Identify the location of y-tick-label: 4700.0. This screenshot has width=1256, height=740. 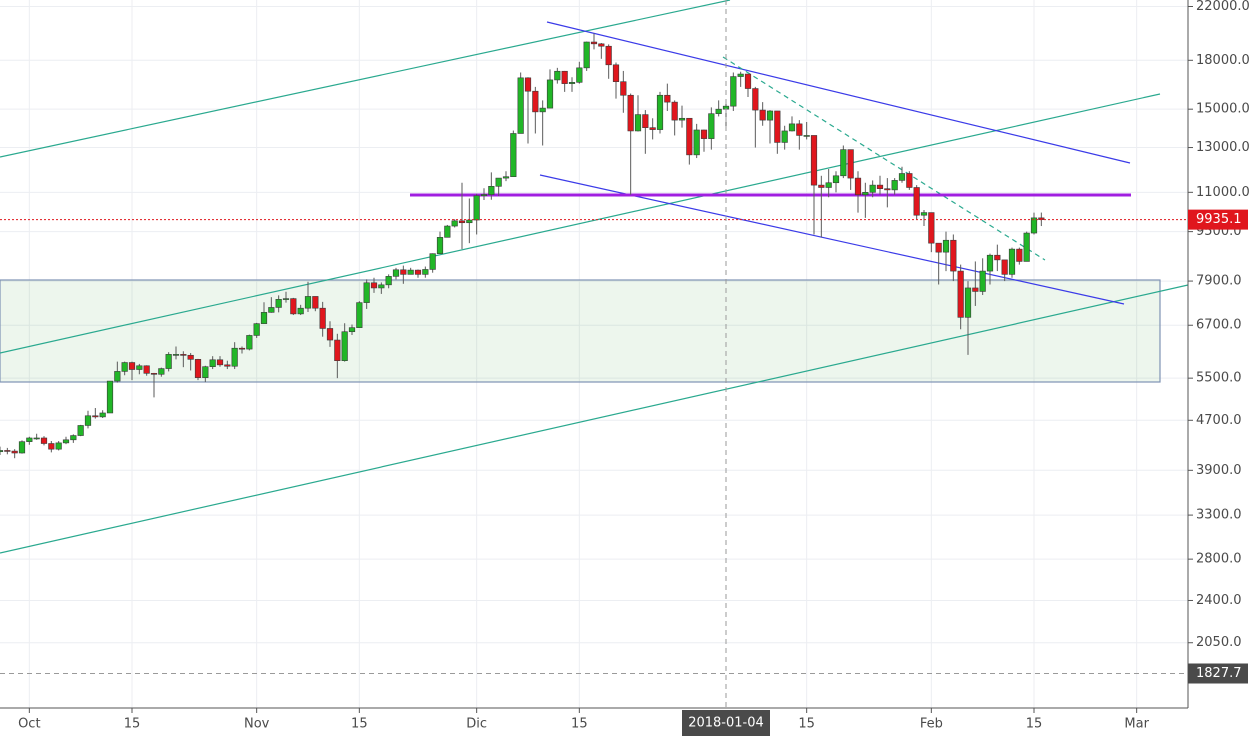
(1219, 420).